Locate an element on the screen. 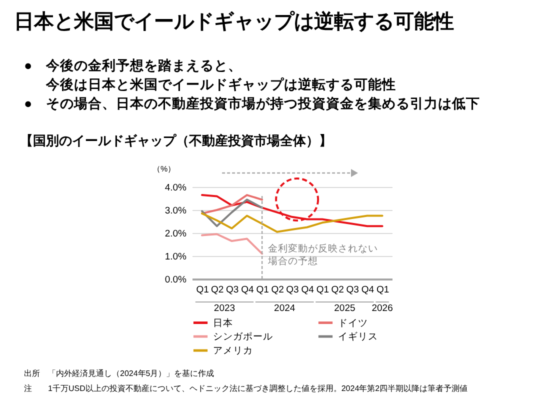 The image size is (536, 402). legend-label: アメリカ is located at coordinates (233, 351).